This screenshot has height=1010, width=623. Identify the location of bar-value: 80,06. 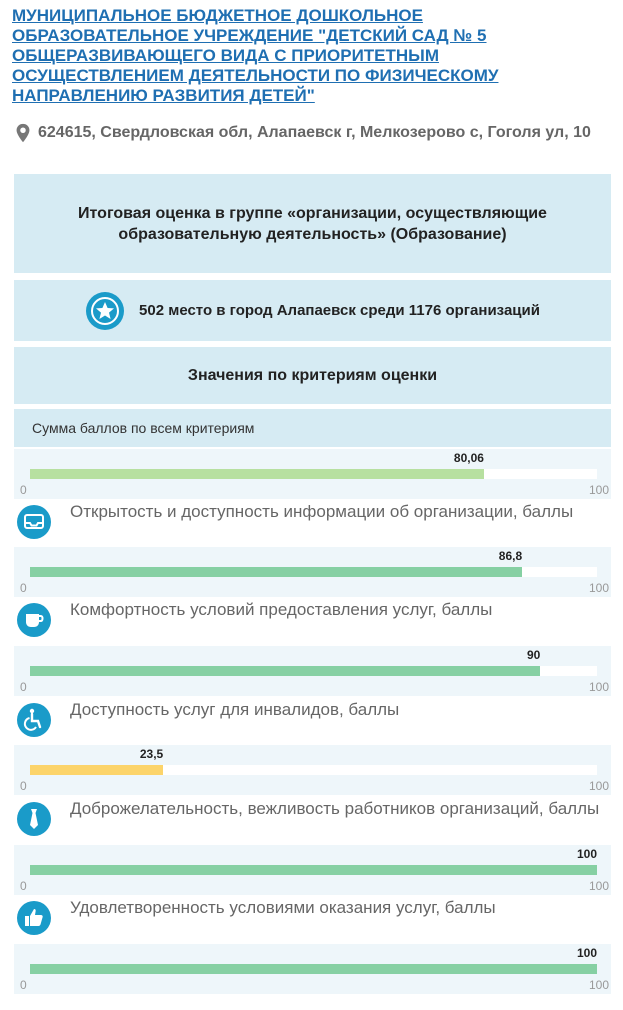
(468, 458).